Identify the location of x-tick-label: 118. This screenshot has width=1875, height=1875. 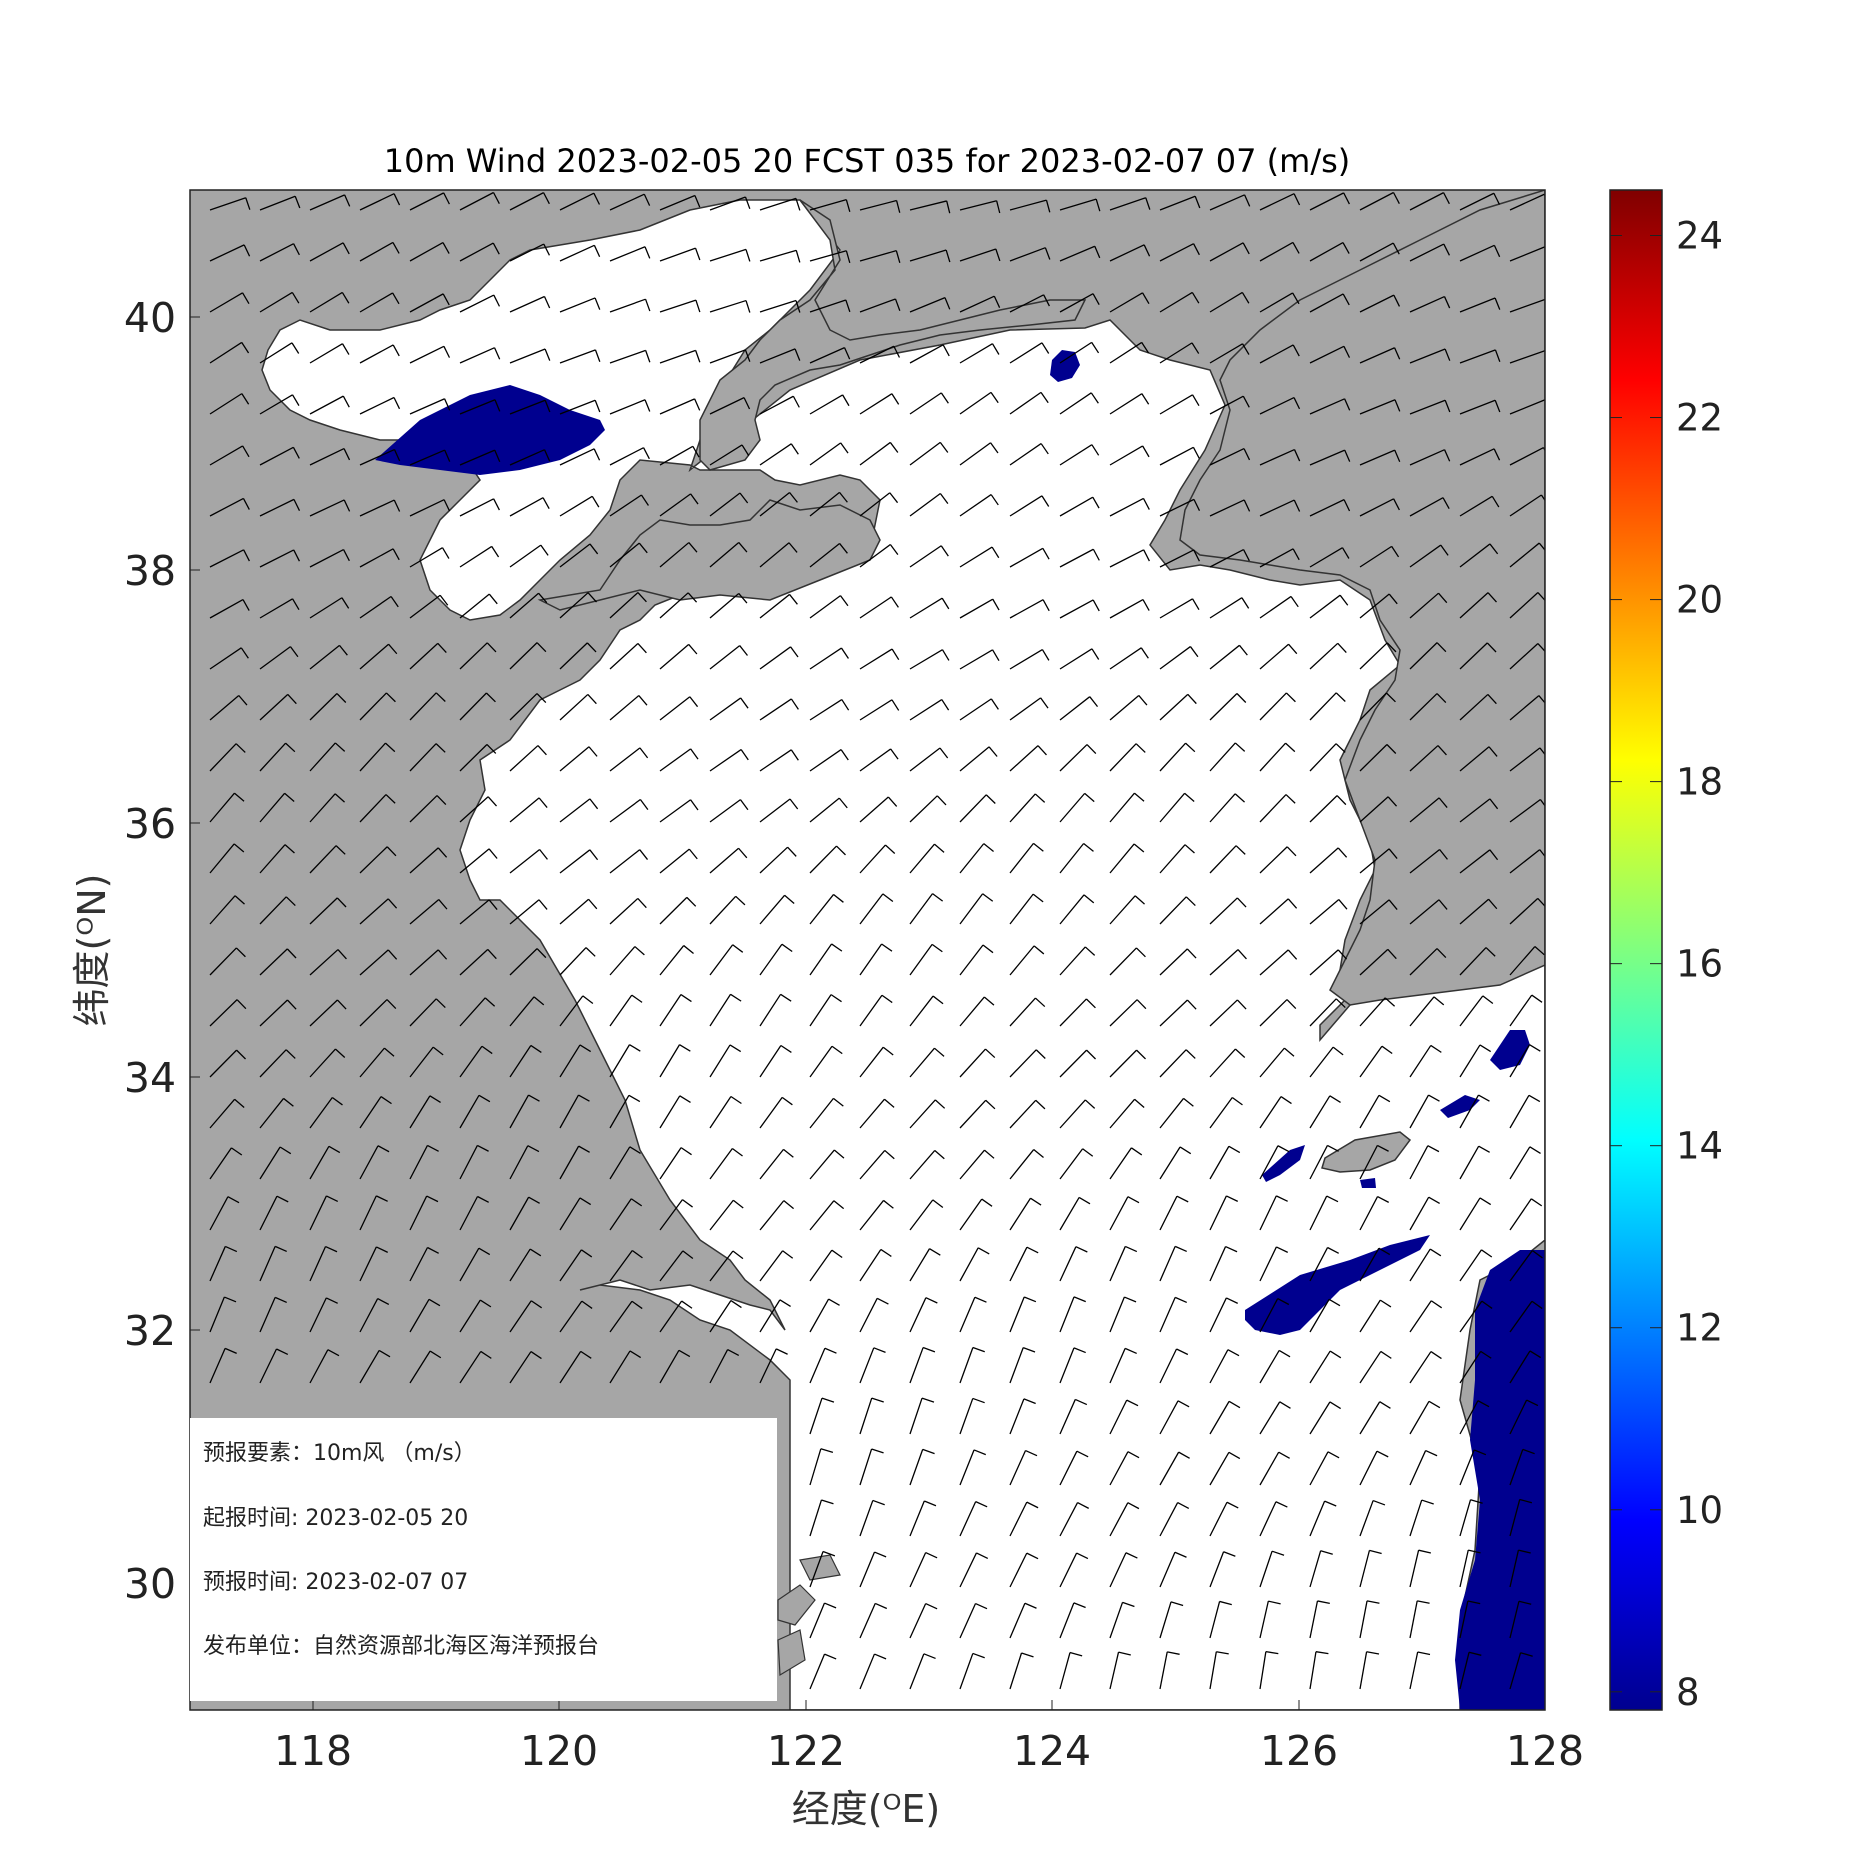
(313, 1751).